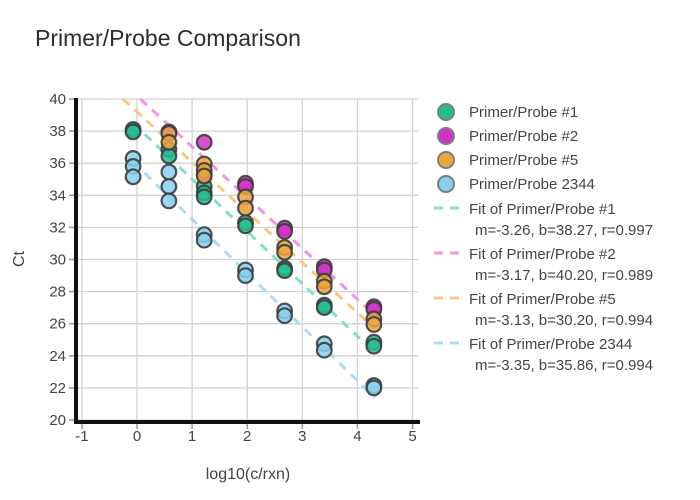 Image resolution: width=700 pixels, height=500 pixels. I want to click on x-tick-label: 0, so click(137, 436).